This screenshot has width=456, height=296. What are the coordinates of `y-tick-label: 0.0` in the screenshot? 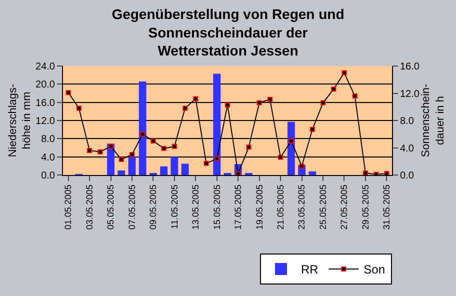 It's located at (48, 176).